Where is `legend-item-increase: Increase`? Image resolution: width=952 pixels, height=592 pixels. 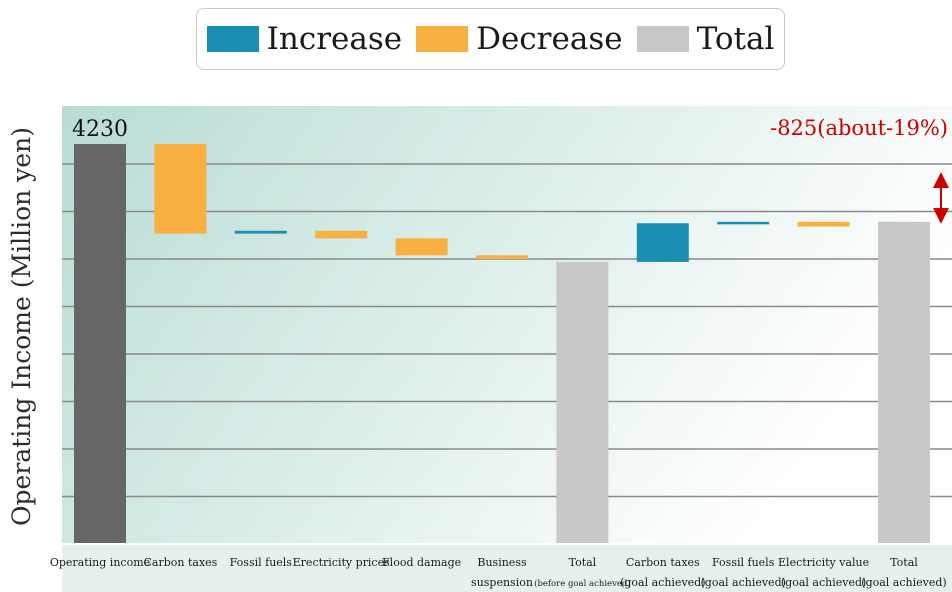 legend-item-increase: Increase is located at coordinates (304, 39).